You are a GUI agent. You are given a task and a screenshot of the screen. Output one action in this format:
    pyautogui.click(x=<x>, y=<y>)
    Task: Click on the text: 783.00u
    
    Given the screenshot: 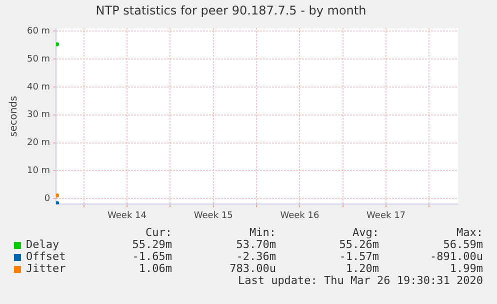 What is the action you would take?
    pyautogui.click(x=253, y=268)
    